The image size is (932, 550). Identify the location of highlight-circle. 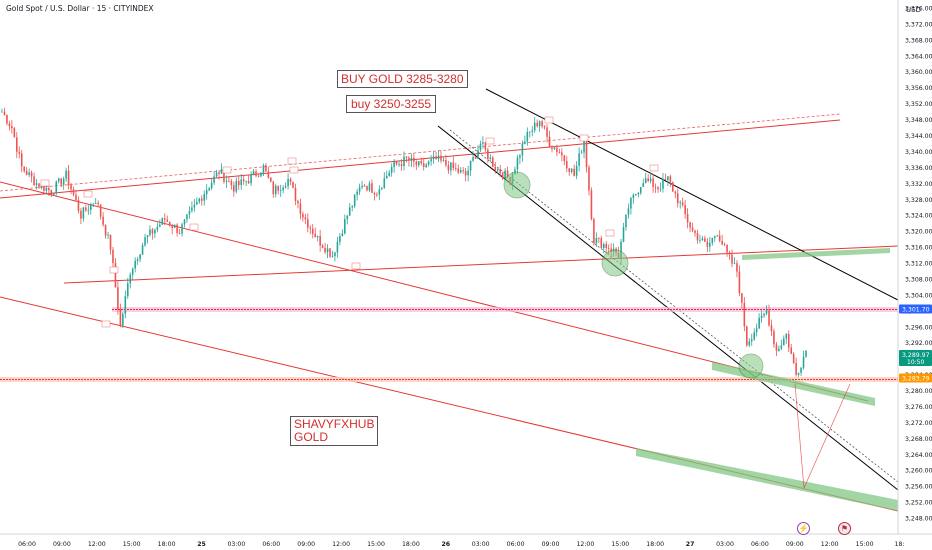
(517, 185).